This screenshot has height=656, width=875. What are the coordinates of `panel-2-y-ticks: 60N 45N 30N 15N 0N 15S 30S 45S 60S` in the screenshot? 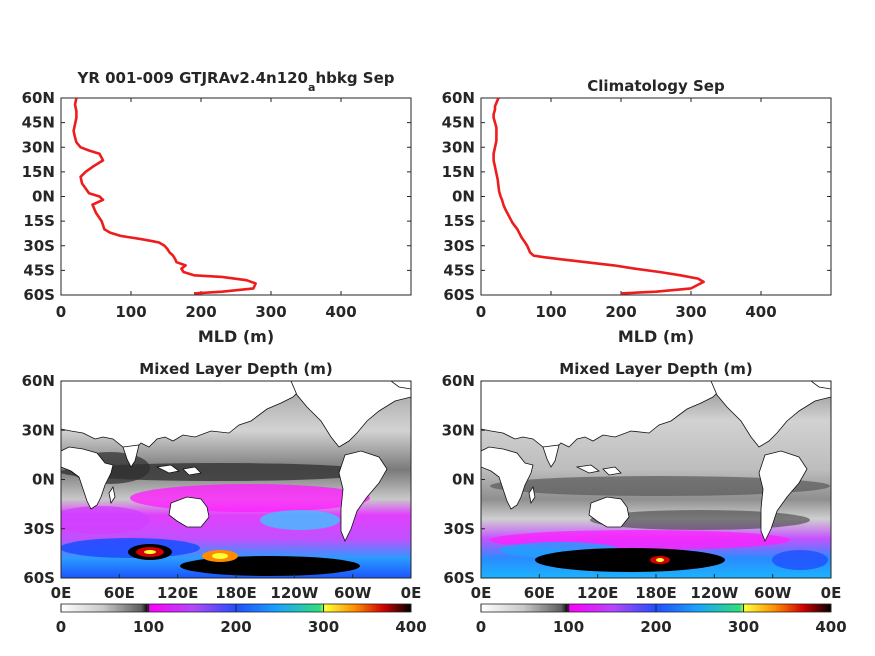 It's located at (636, 196).